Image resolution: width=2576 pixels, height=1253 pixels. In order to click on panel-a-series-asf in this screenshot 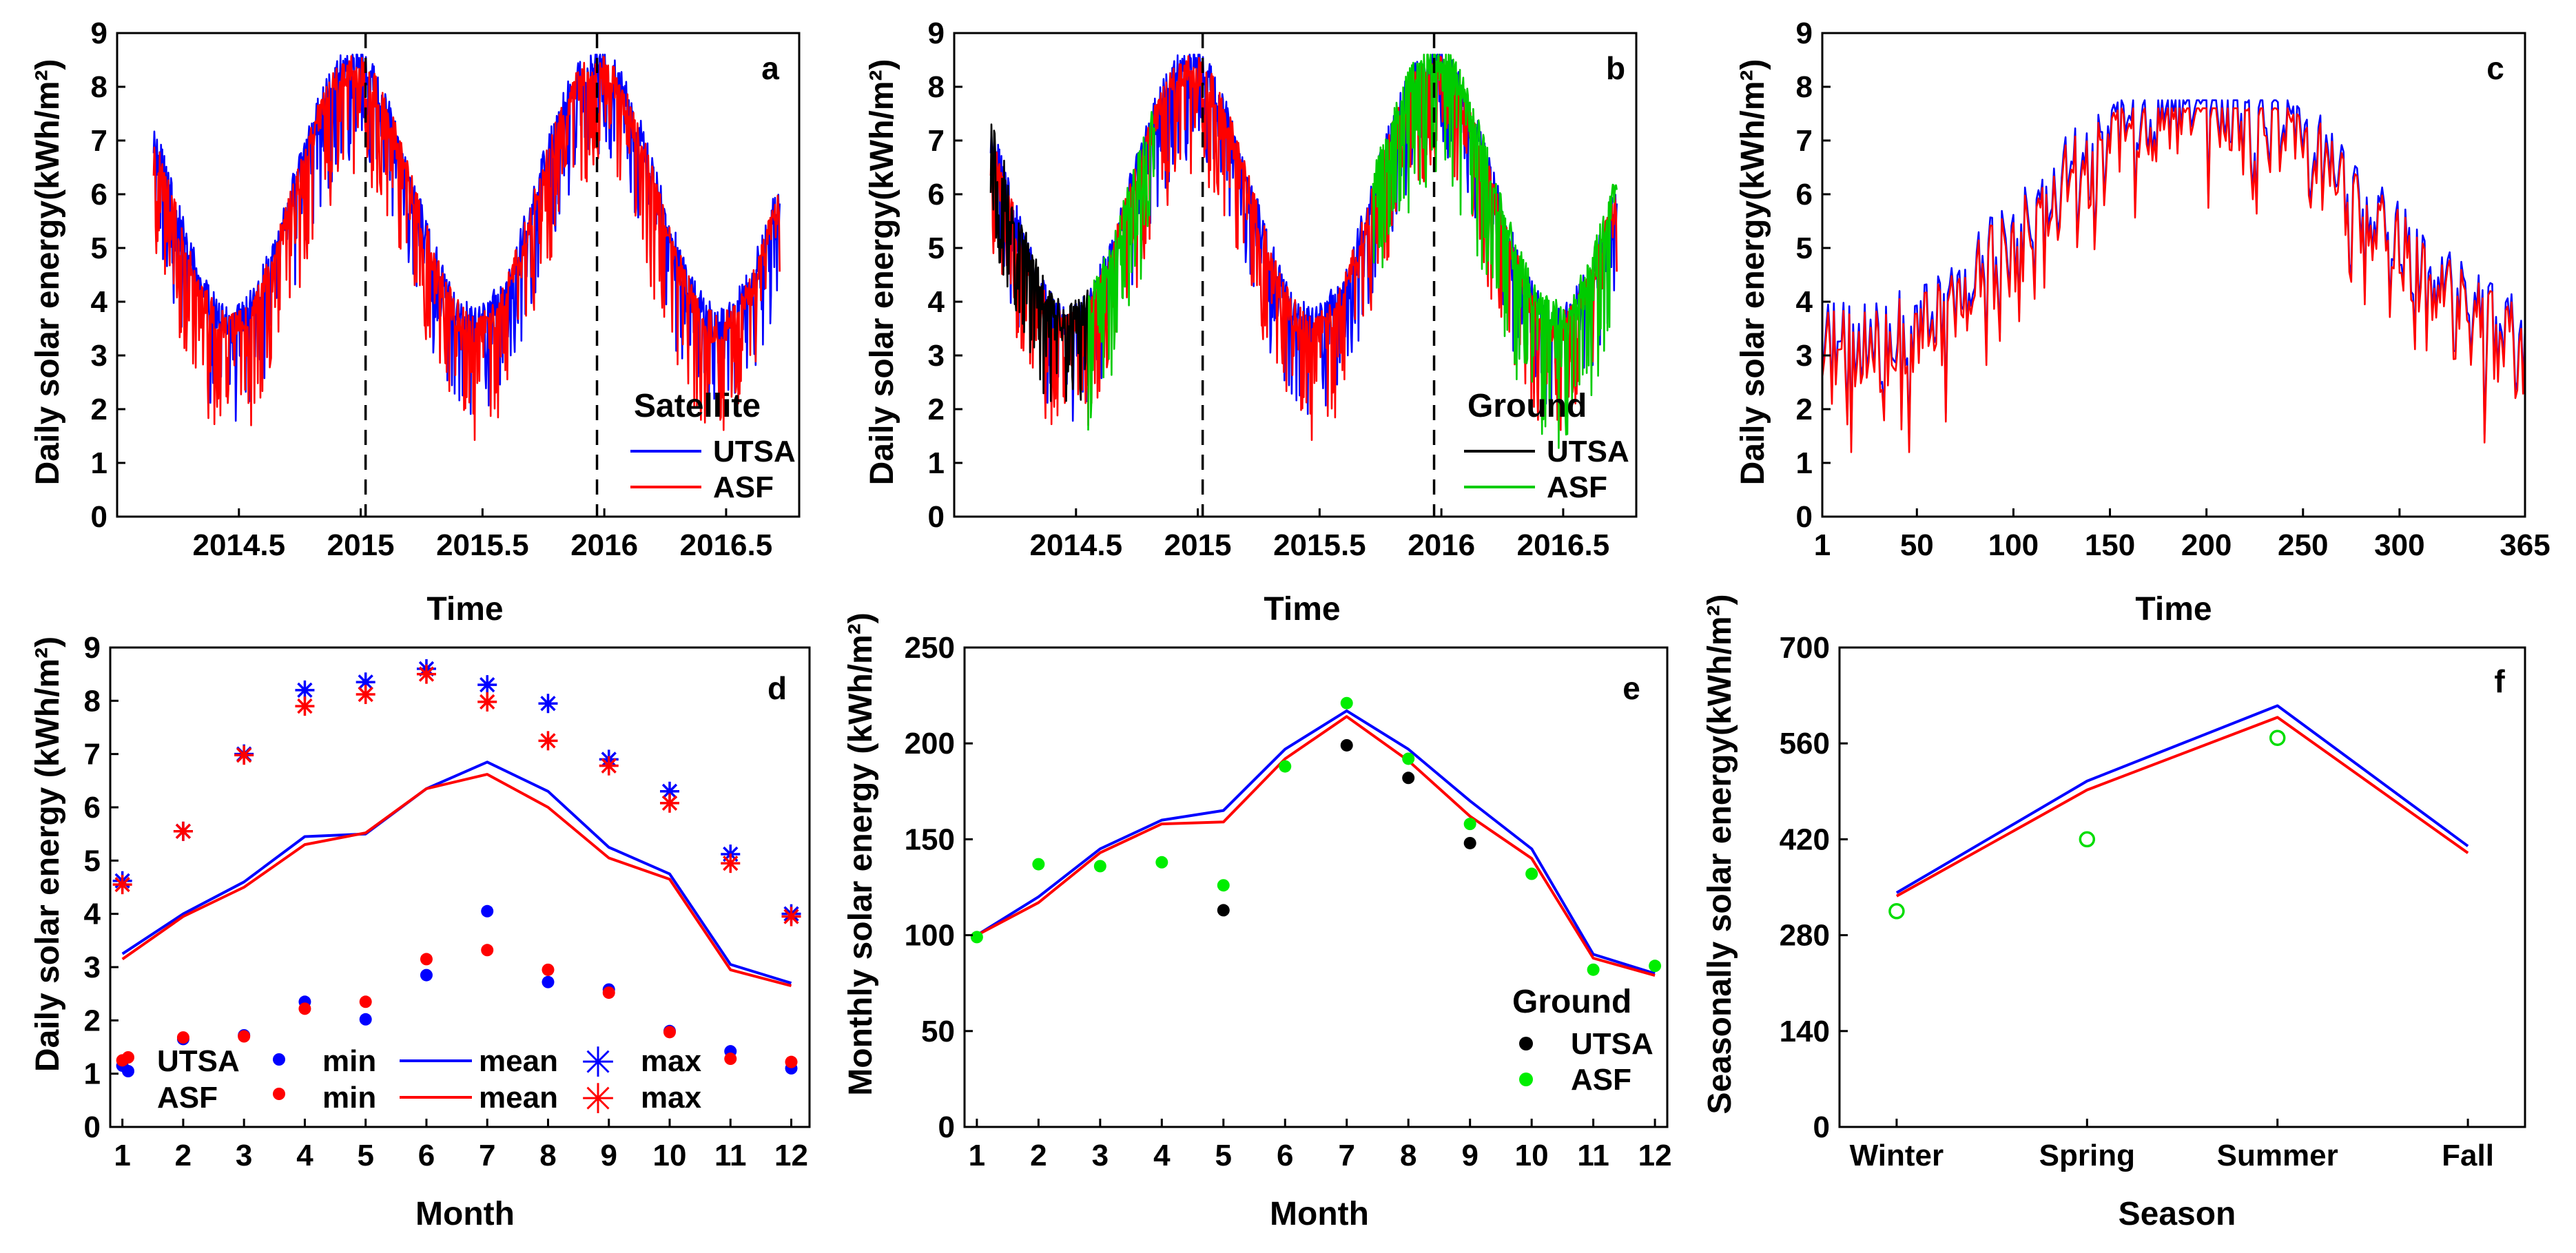, I will do `click(466, 248)`.